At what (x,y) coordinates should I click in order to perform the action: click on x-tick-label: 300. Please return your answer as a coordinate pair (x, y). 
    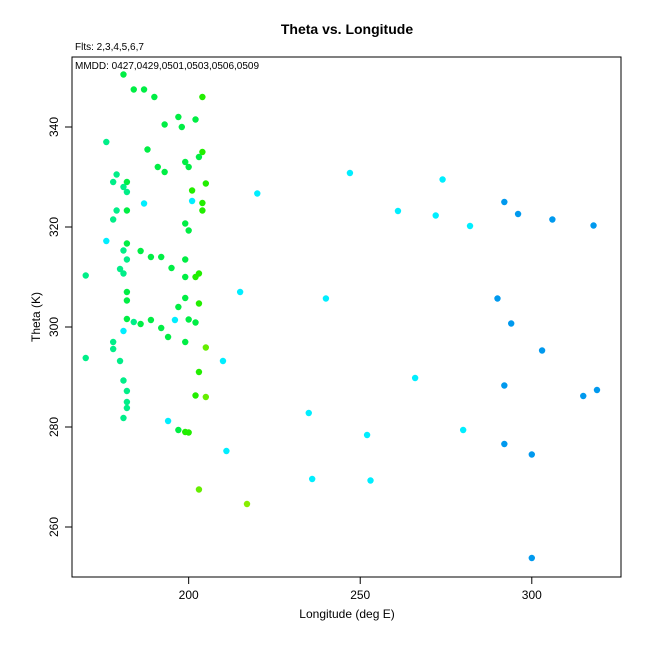
    Looking at the image, I should click on (532, 595).